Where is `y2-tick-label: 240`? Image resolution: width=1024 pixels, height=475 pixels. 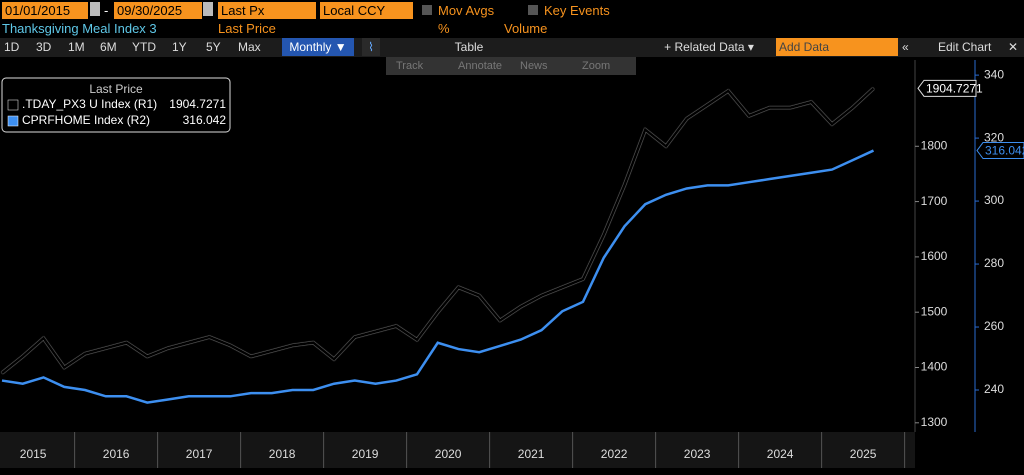
y2-tick-label: 240 is located at coordinates (994, 389).